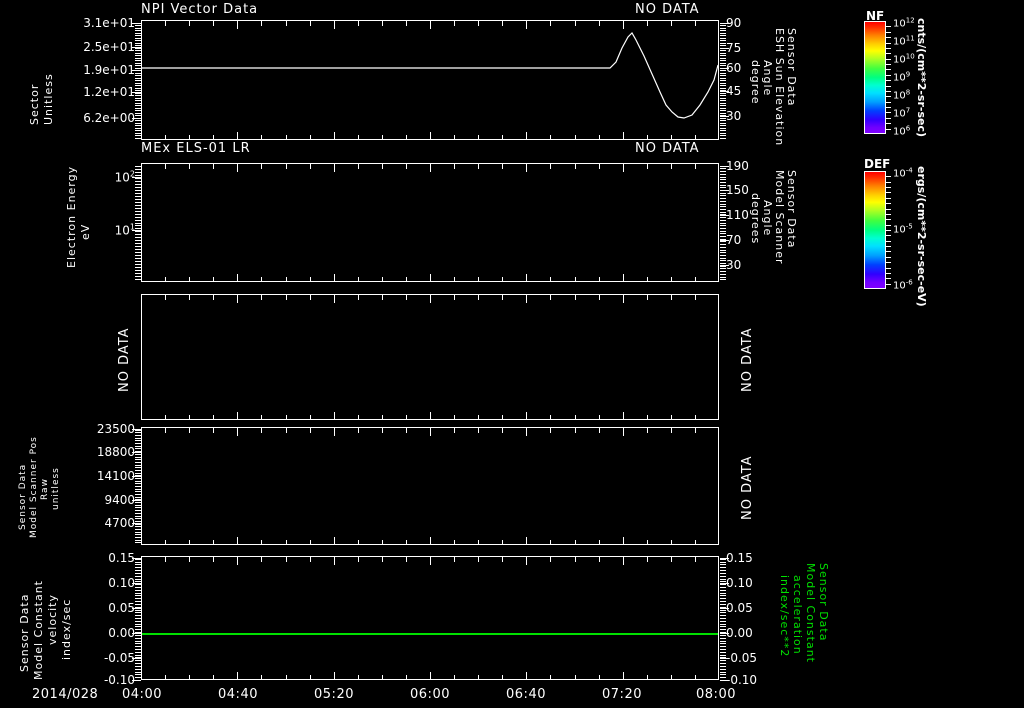 This screenshot has height=708, width=1024. Describe the element at coordinates (767, 218) in the screenshot. I see `panel-2-right-axis-label-line-2: Angle` at that location.